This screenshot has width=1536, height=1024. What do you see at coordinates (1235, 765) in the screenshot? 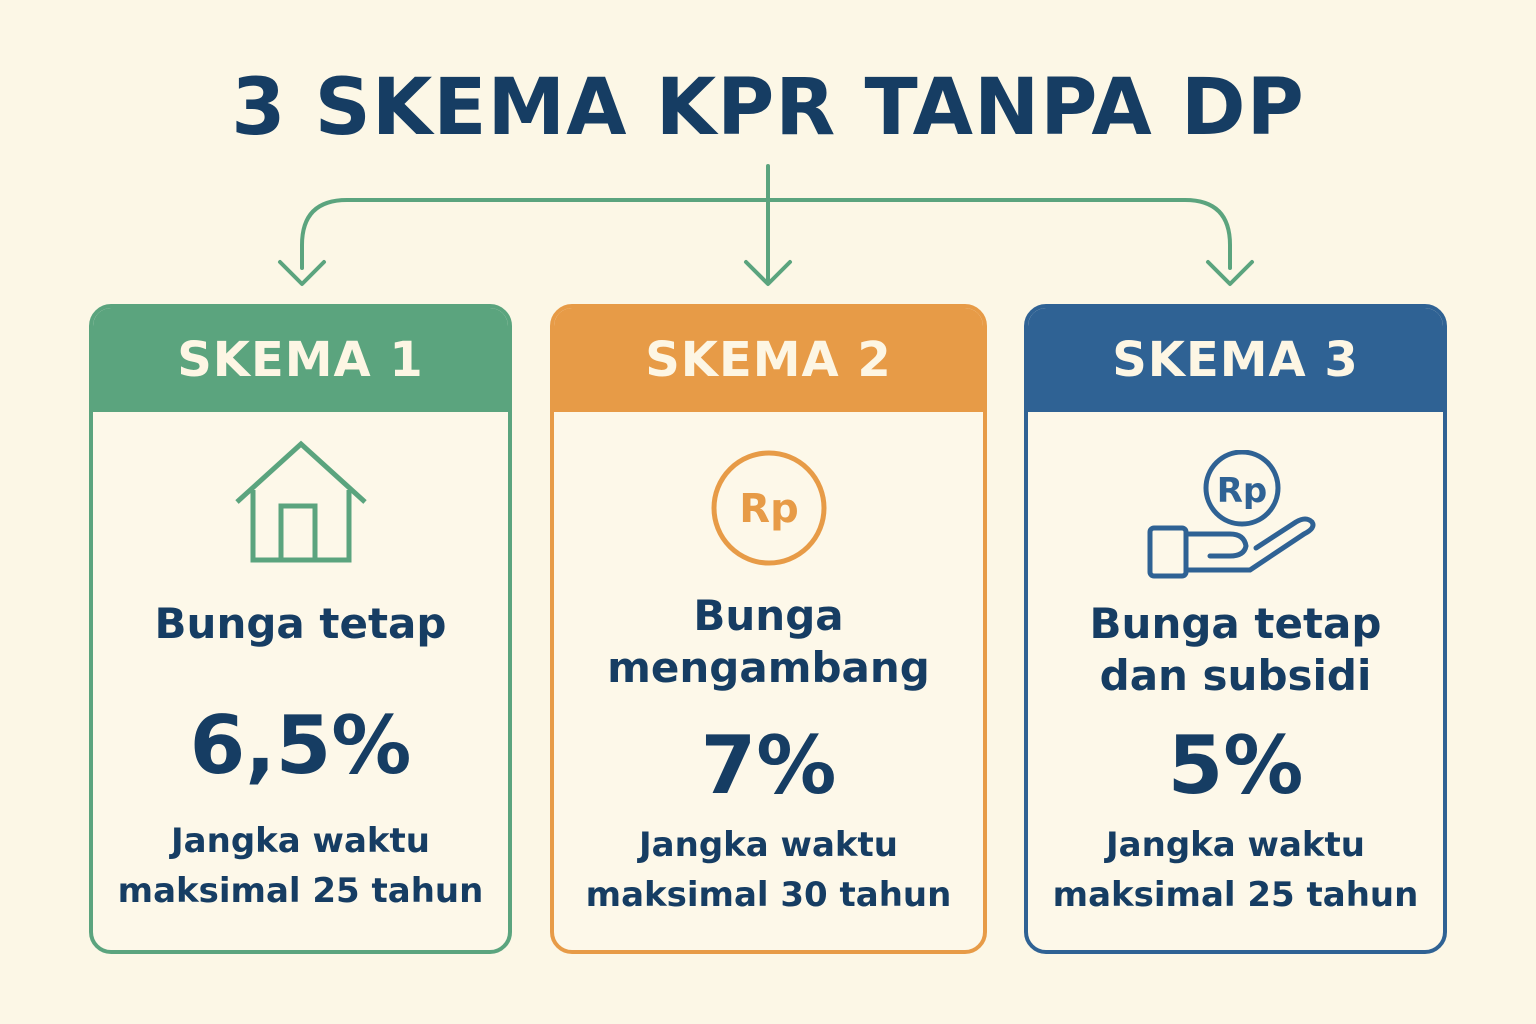
I see `interest-rate: 5%` at bounding box center [1235, 765].